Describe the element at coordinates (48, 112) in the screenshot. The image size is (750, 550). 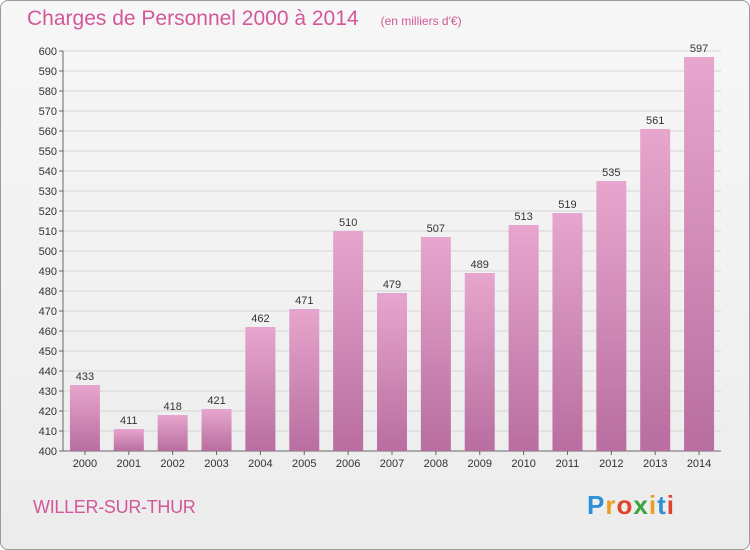
I see `y-tick-label: 570` at that location.